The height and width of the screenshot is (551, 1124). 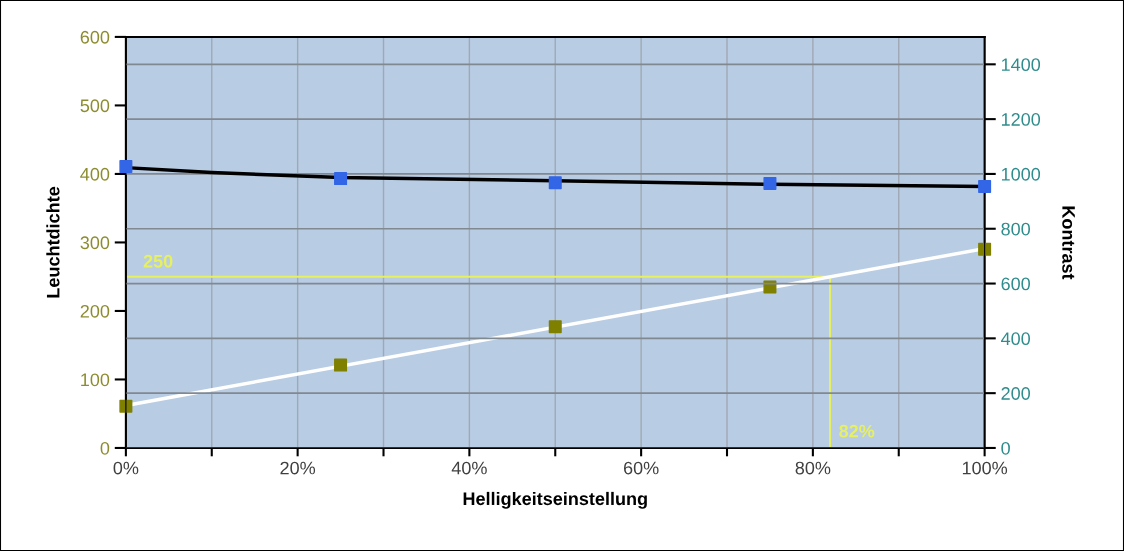 I want to click on x-tick-label: 40%, so click(x=469, y=468).